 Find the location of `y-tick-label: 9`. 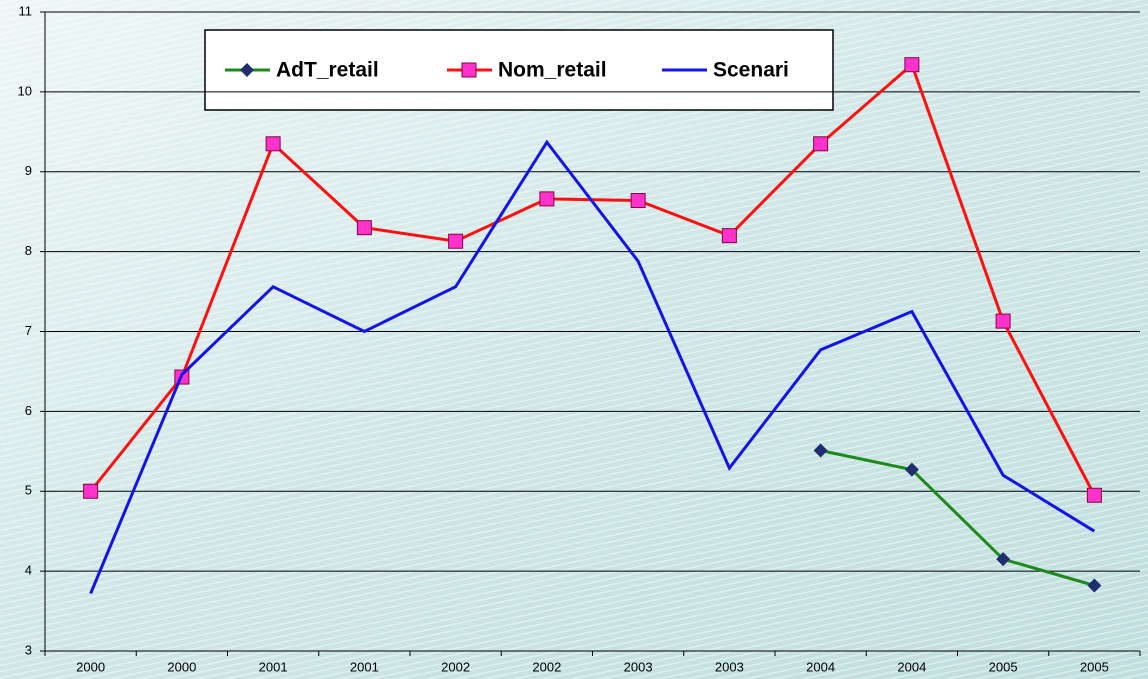

y-tick-label: 9 is located at coordinates (28, 170).